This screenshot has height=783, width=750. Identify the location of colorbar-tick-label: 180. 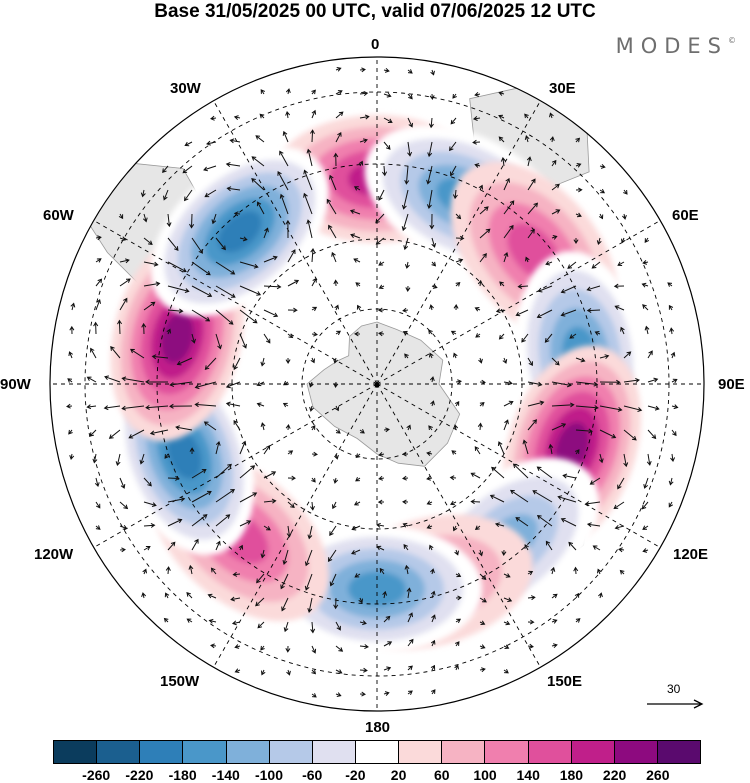
(571, 775).